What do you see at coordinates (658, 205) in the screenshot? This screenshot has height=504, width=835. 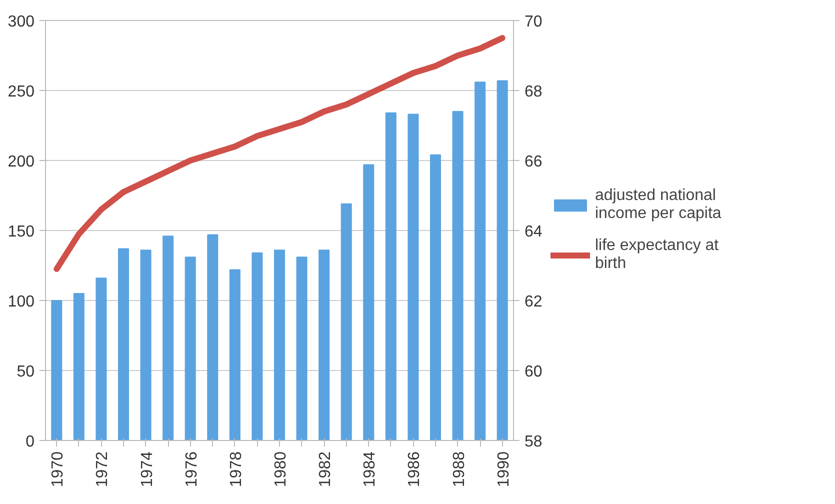 I see `legend-label: adjusted national income per capita` at bounding box center [658, 205].